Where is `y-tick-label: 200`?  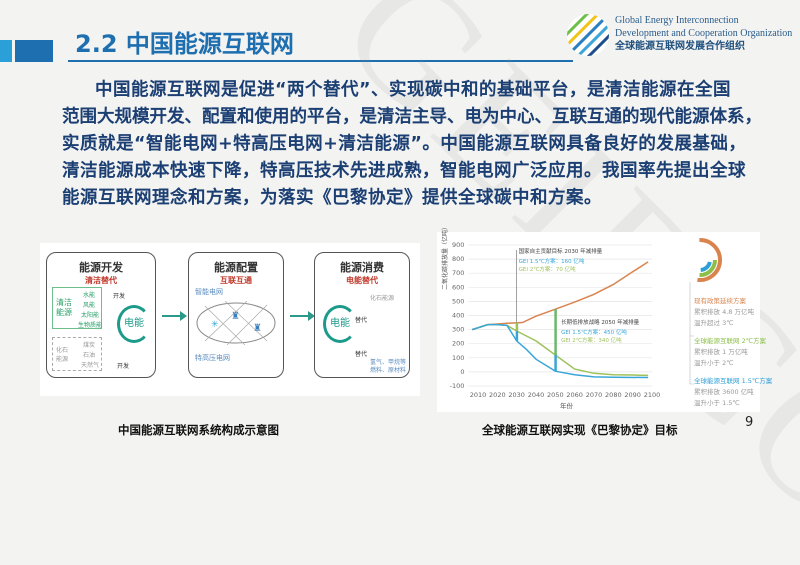
y-tick-label: 200 is located at coordinates (458, 344).